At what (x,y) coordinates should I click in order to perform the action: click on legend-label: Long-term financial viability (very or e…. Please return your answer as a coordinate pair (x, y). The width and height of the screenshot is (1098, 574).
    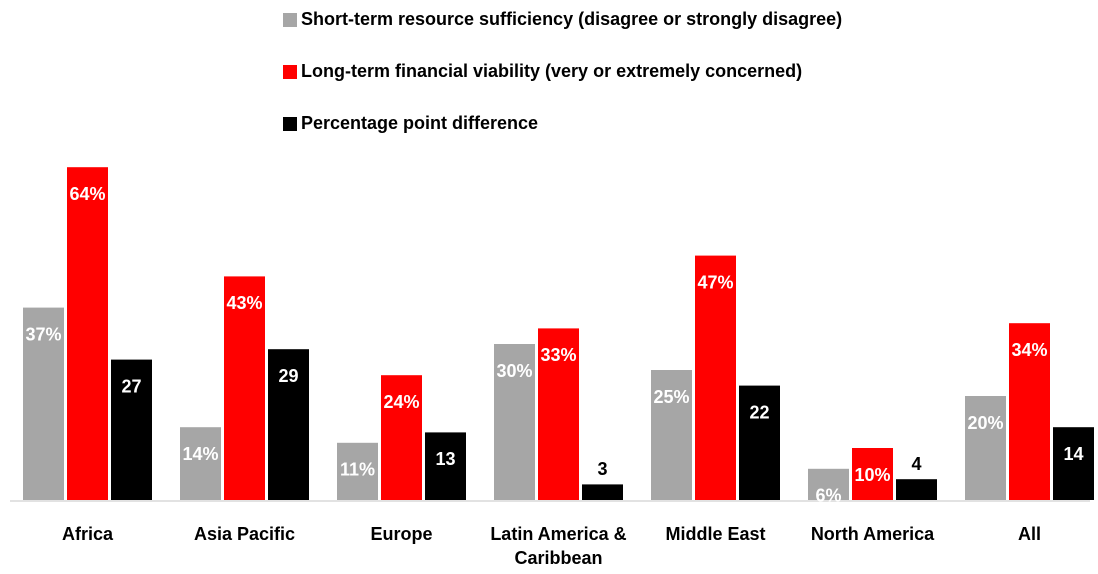
    Looking at the image, I should click on (551, 71).